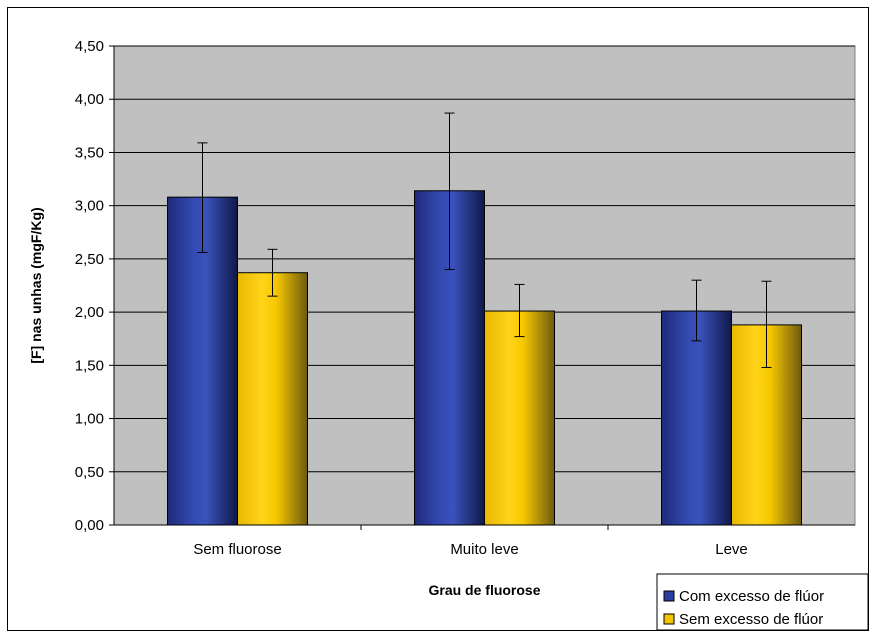 The height and width of the screenshot is (637, 877). Describe the element at coordinates (89, 365) in the screenshot. I see `y-tick-label: 1,50` at that location.